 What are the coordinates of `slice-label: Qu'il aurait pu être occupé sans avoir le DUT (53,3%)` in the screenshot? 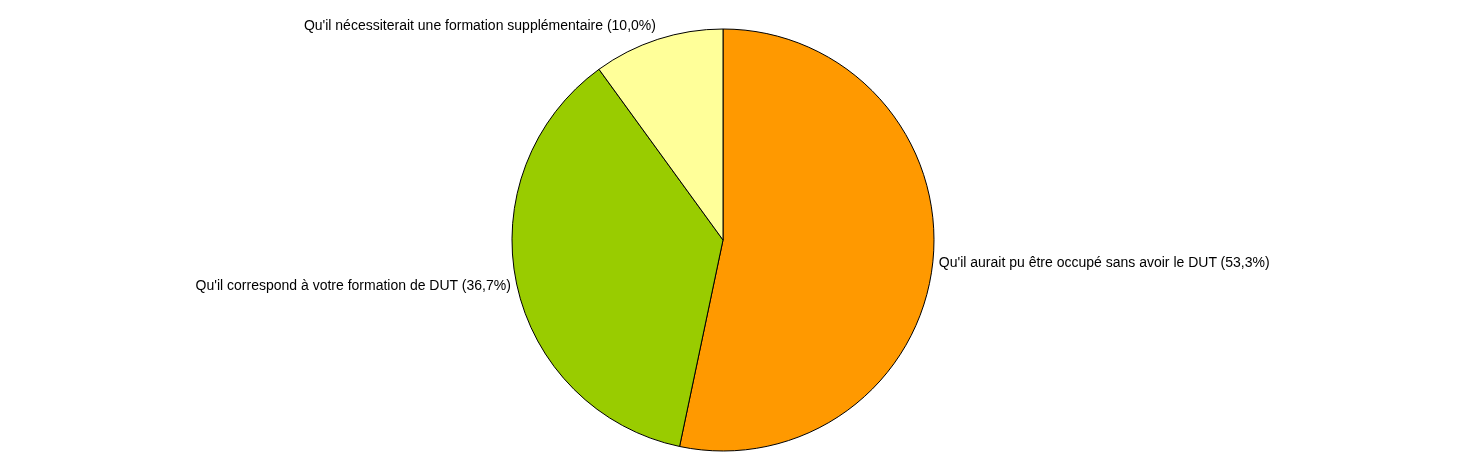 It's located at (1104, 262).